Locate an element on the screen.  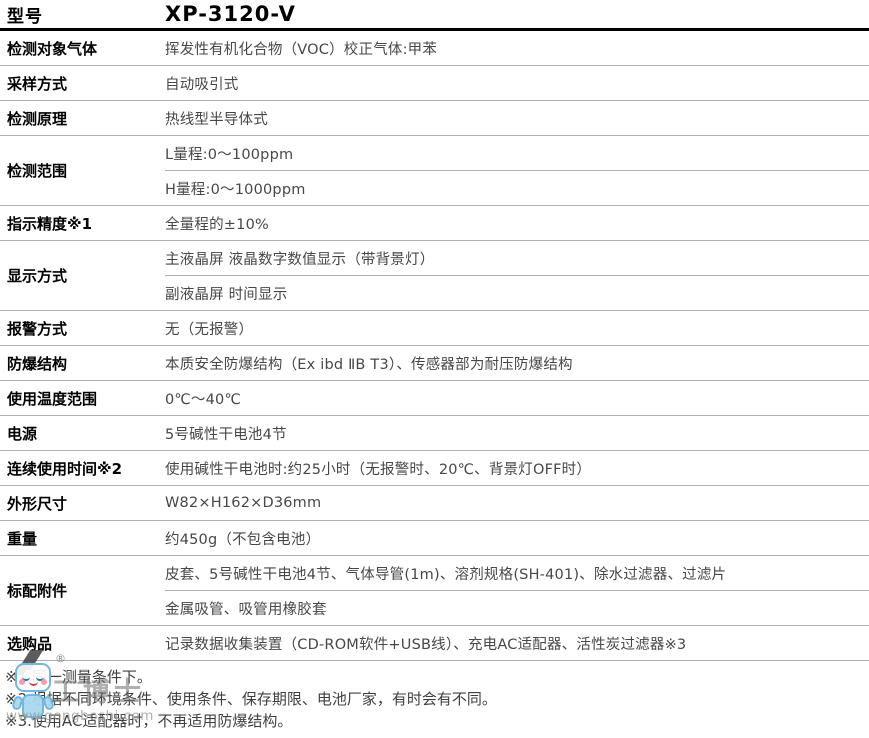
table-row: 防爆结构 本质安全防爆结构（Ex ibd ⅡB T3）、传感器部为耐压防爆结构 is located at coordinates (434, 363).